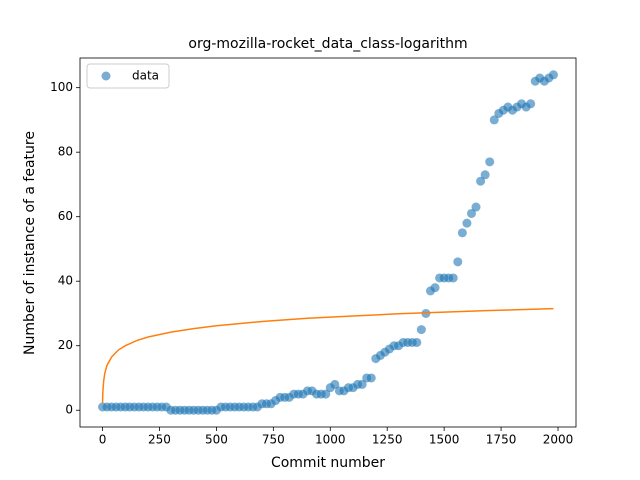 The width and height of the screenshot is (640, 480). Describe the element at coordinates (501, 440) in the screenshot. I see `x-tick-label: 1750` at that location.